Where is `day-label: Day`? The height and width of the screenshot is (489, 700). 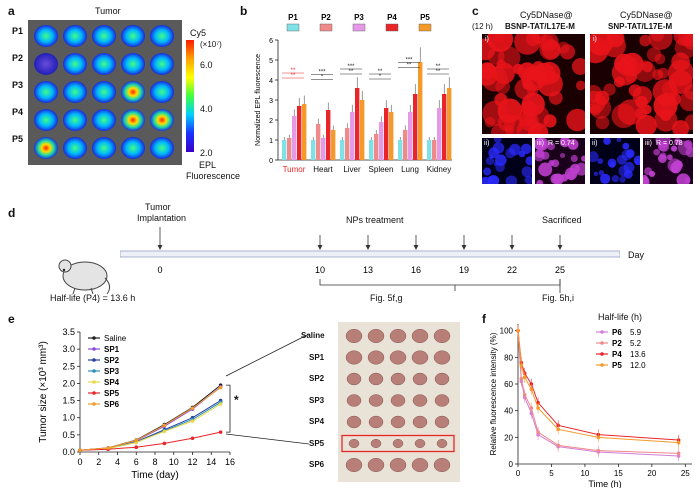 day-label: Day is located at coordinates (636, 255).